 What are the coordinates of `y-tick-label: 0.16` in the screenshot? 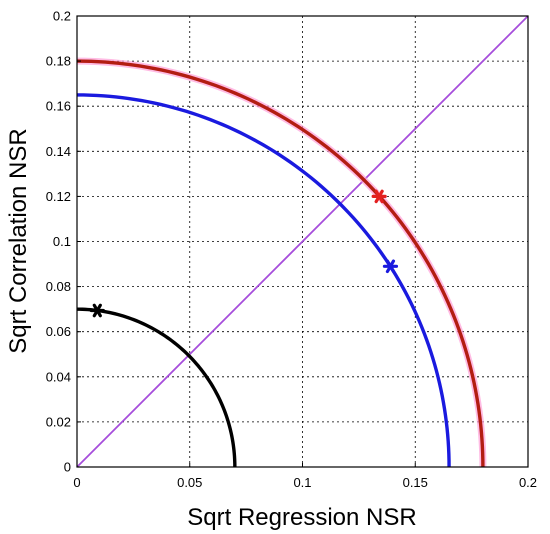 It's located at (58, 106).